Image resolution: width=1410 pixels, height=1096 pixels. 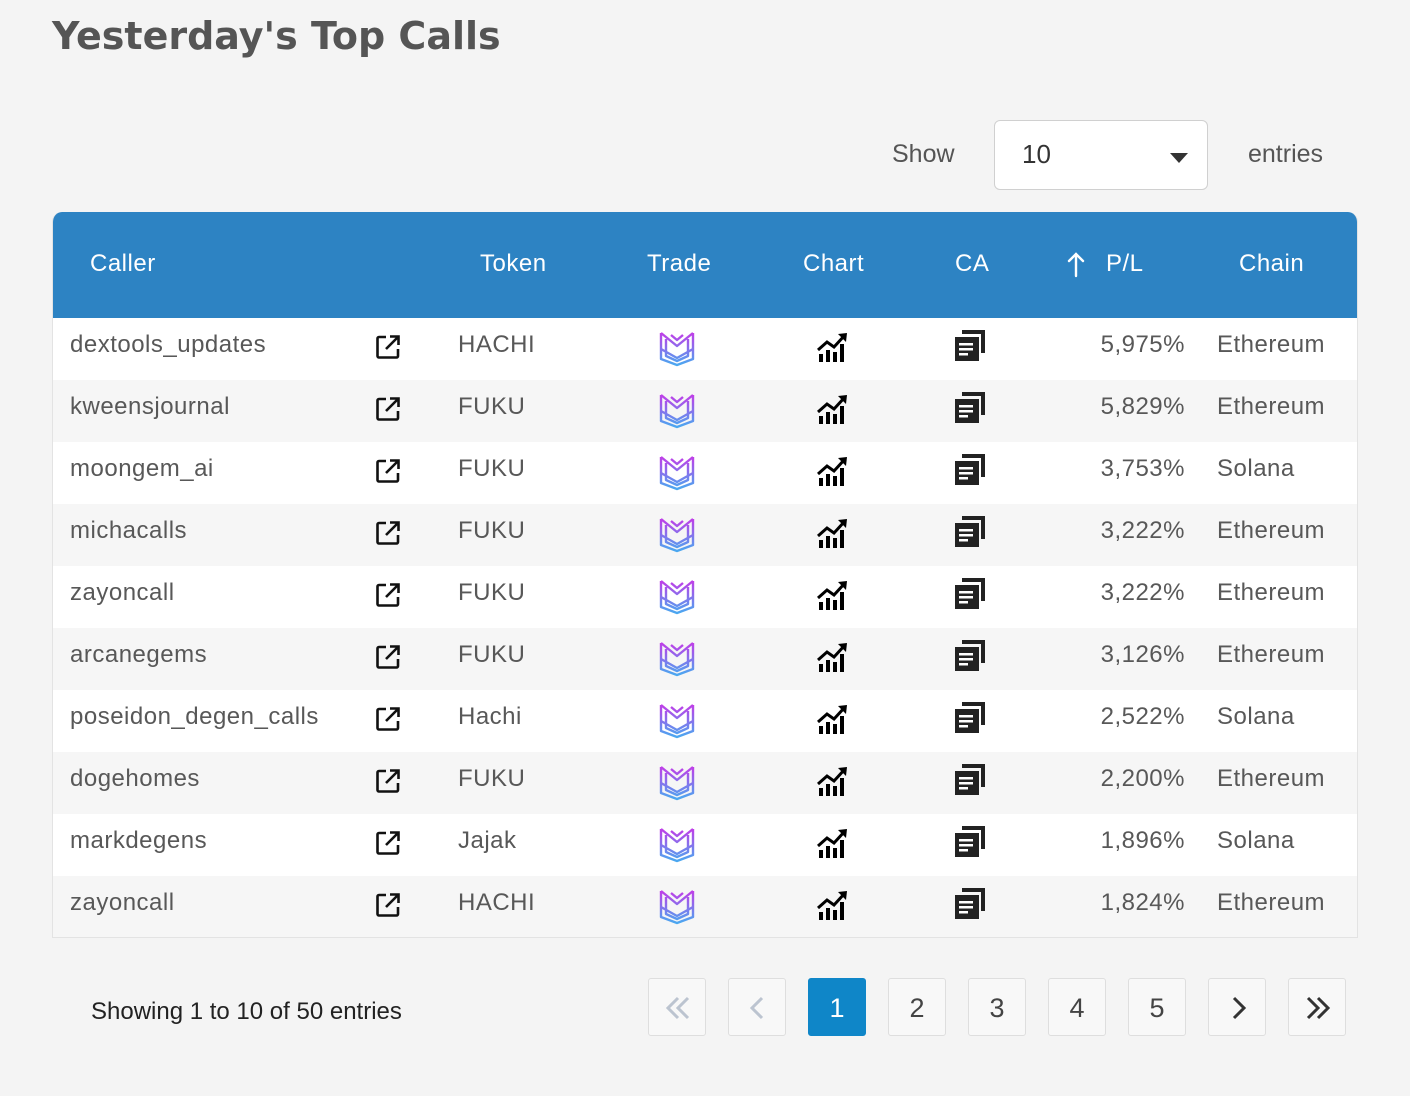 What do you see at coordinates (487, 840) in the screenshot?
I see `token-name: Jajak` at bounding box center [487, 840].